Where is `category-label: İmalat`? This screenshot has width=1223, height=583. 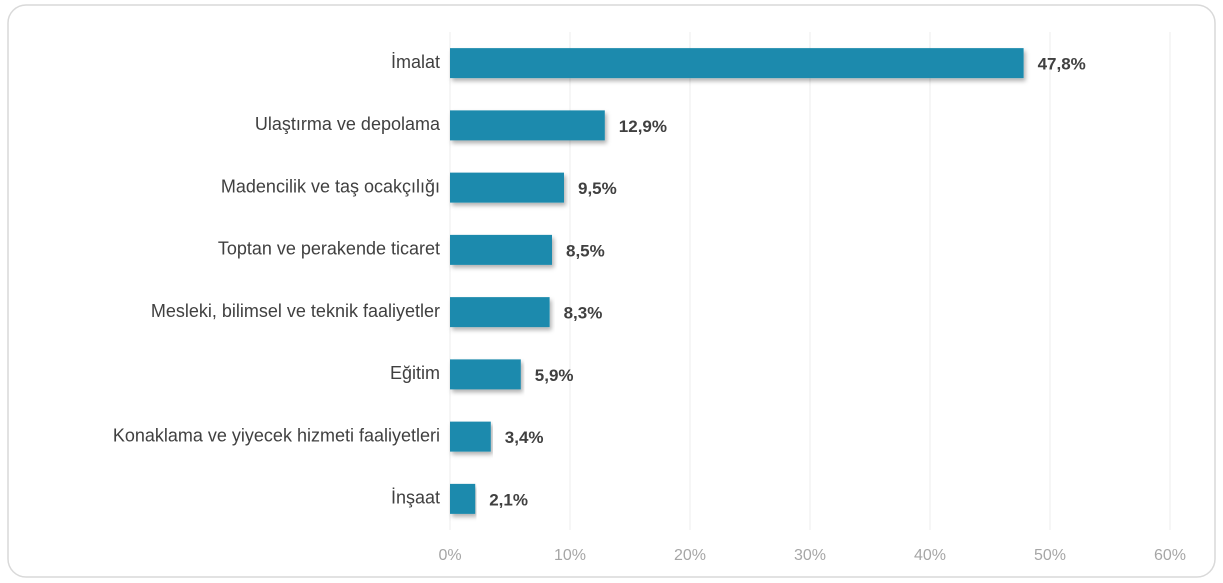 category-label: İmalat is located at coordinates (415, 62).